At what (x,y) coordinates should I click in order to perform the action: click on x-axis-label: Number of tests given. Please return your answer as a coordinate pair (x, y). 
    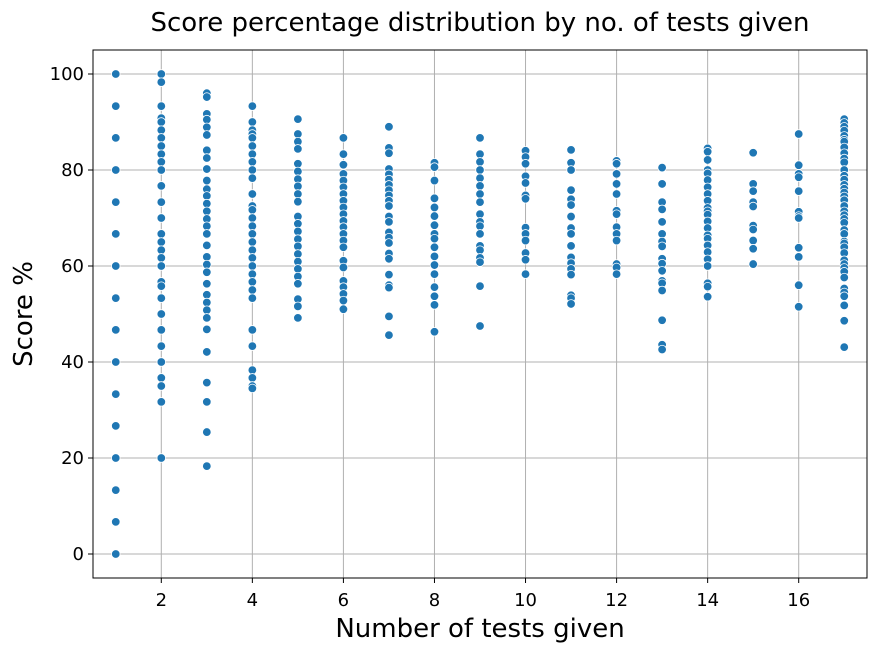
    Looking at the image, I should click on (479, 629).